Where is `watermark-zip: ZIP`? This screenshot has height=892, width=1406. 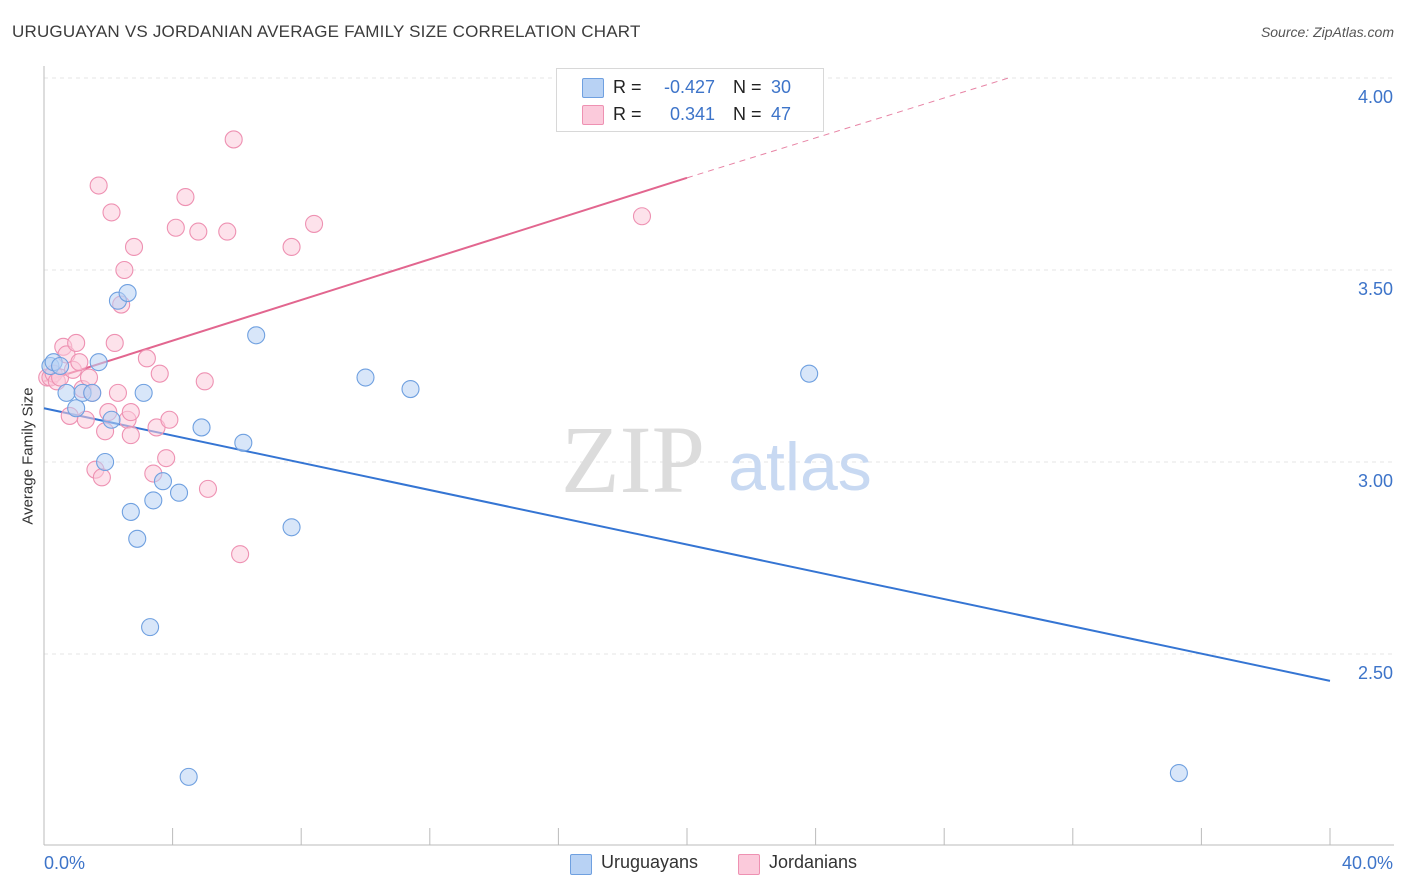
watermark-zip: ZIP is located at coordinates (633, 459).